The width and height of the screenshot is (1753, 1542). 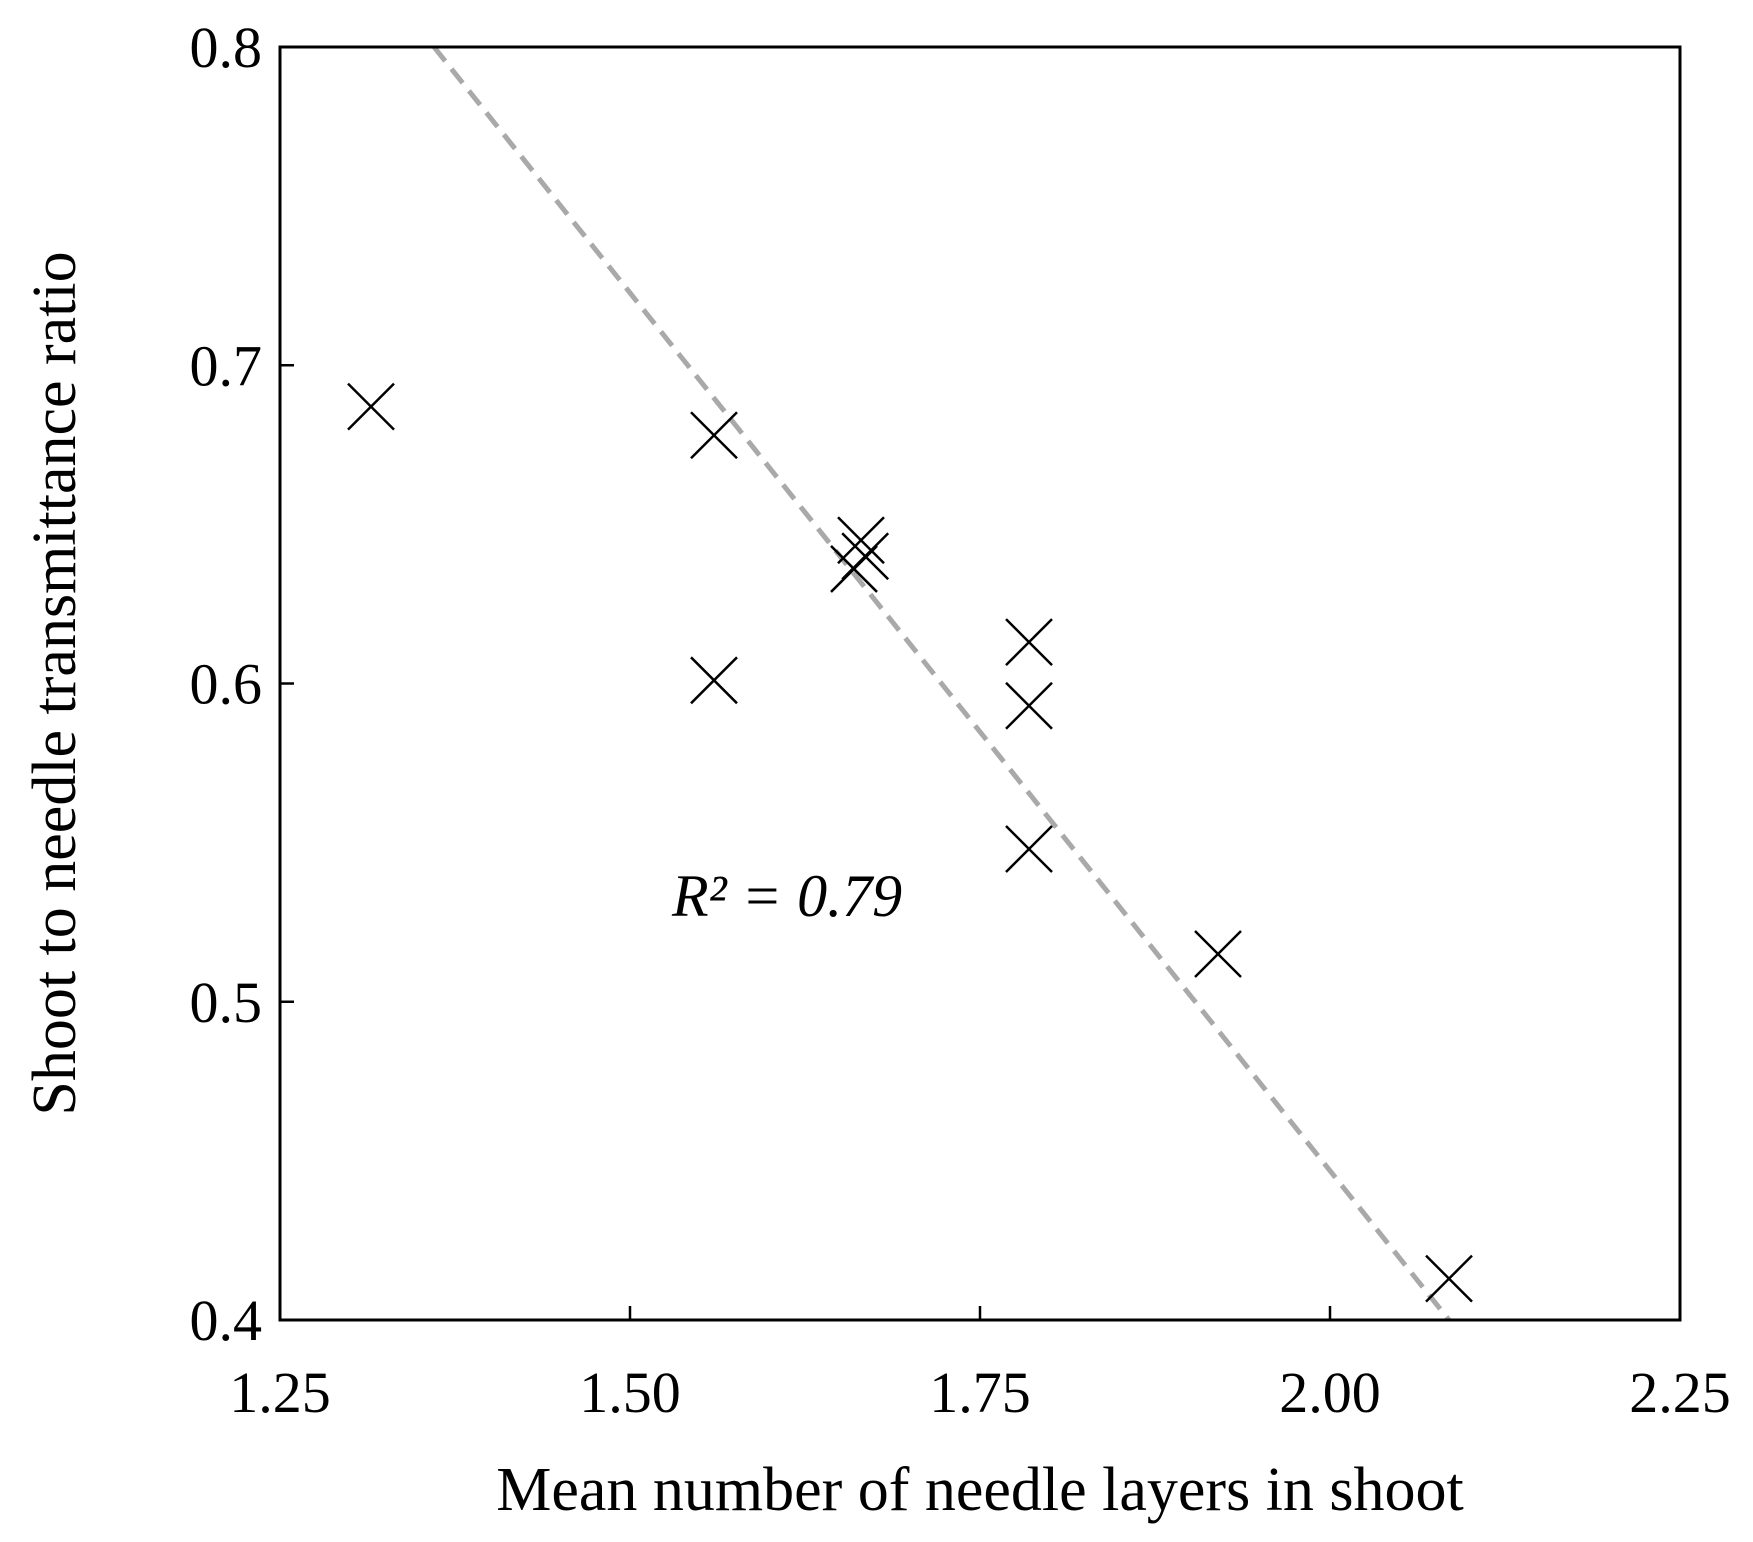 I want to click on y-tick-label: 0.4, so click(x=226, y=1320).